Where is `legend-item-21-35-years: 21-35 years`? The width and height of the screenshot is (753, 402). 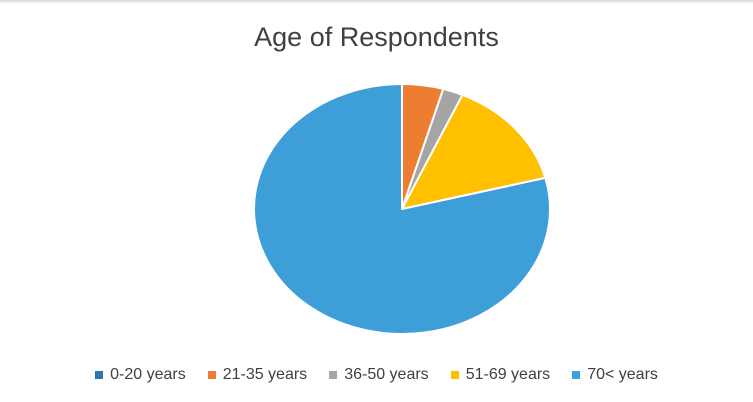 legend-item-21-35-years: 21-35 years is located at coordinates (257, 375).